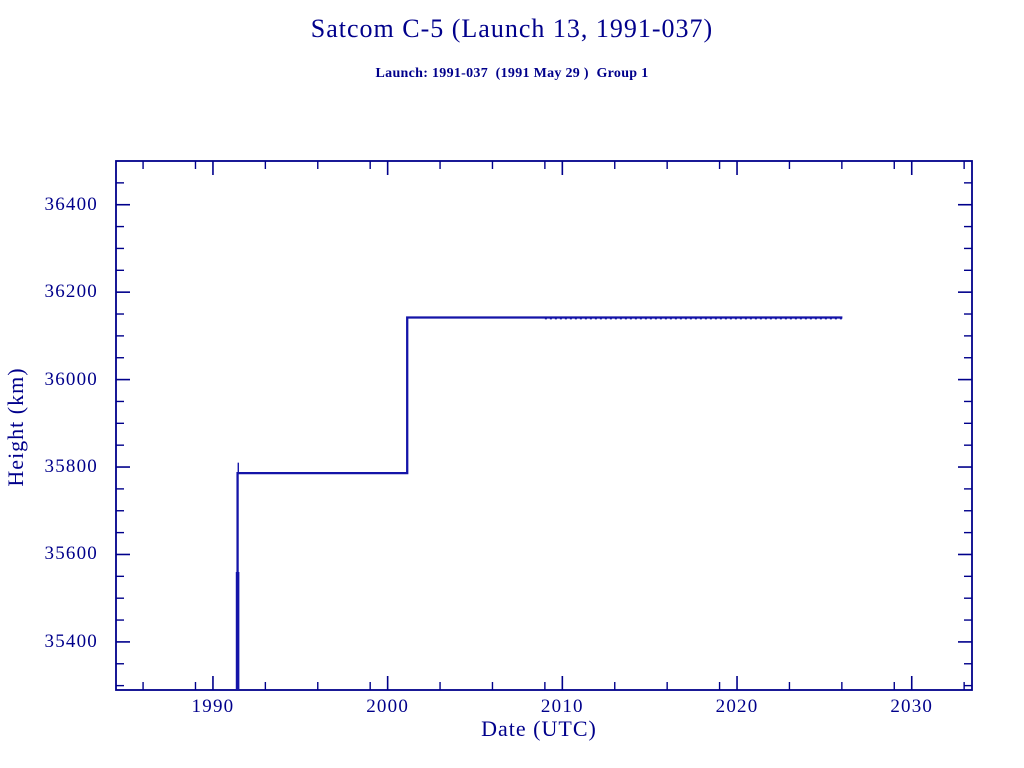 The height and width of the screenshot is (768, 1024). What do you see at coordinates (388, 706) in the screenshot?
I see `x-tick-label: 2000` at bounding box center [388, 706].